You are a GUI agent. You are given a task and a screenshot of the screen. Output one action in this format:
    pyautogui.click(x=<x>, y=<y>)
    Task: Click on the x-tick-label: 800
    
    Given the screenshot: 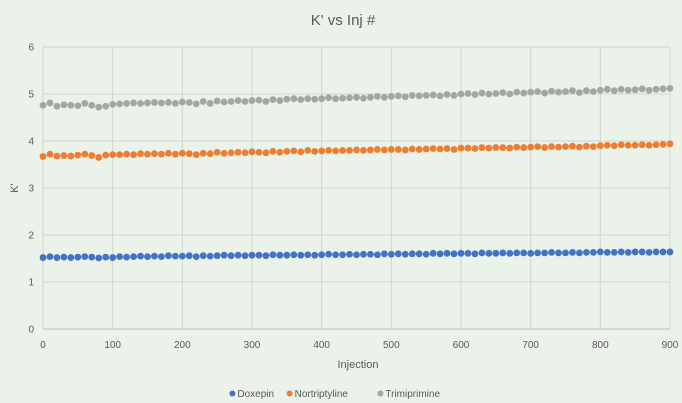 What is the action you would take?
    pyautogui.click(x=600, y=345)
    